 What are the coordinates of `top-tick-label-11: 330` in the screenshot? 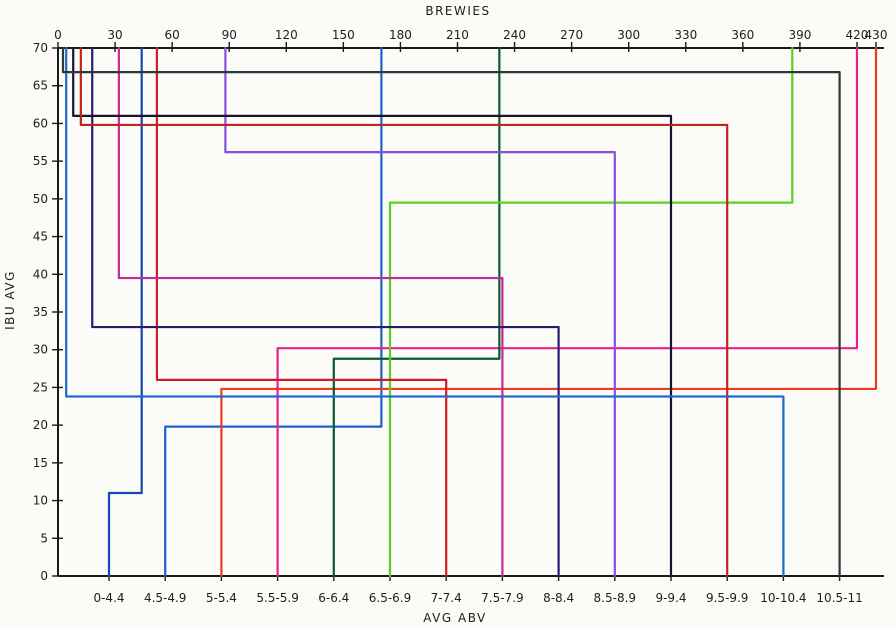 It's located at (685, 35).